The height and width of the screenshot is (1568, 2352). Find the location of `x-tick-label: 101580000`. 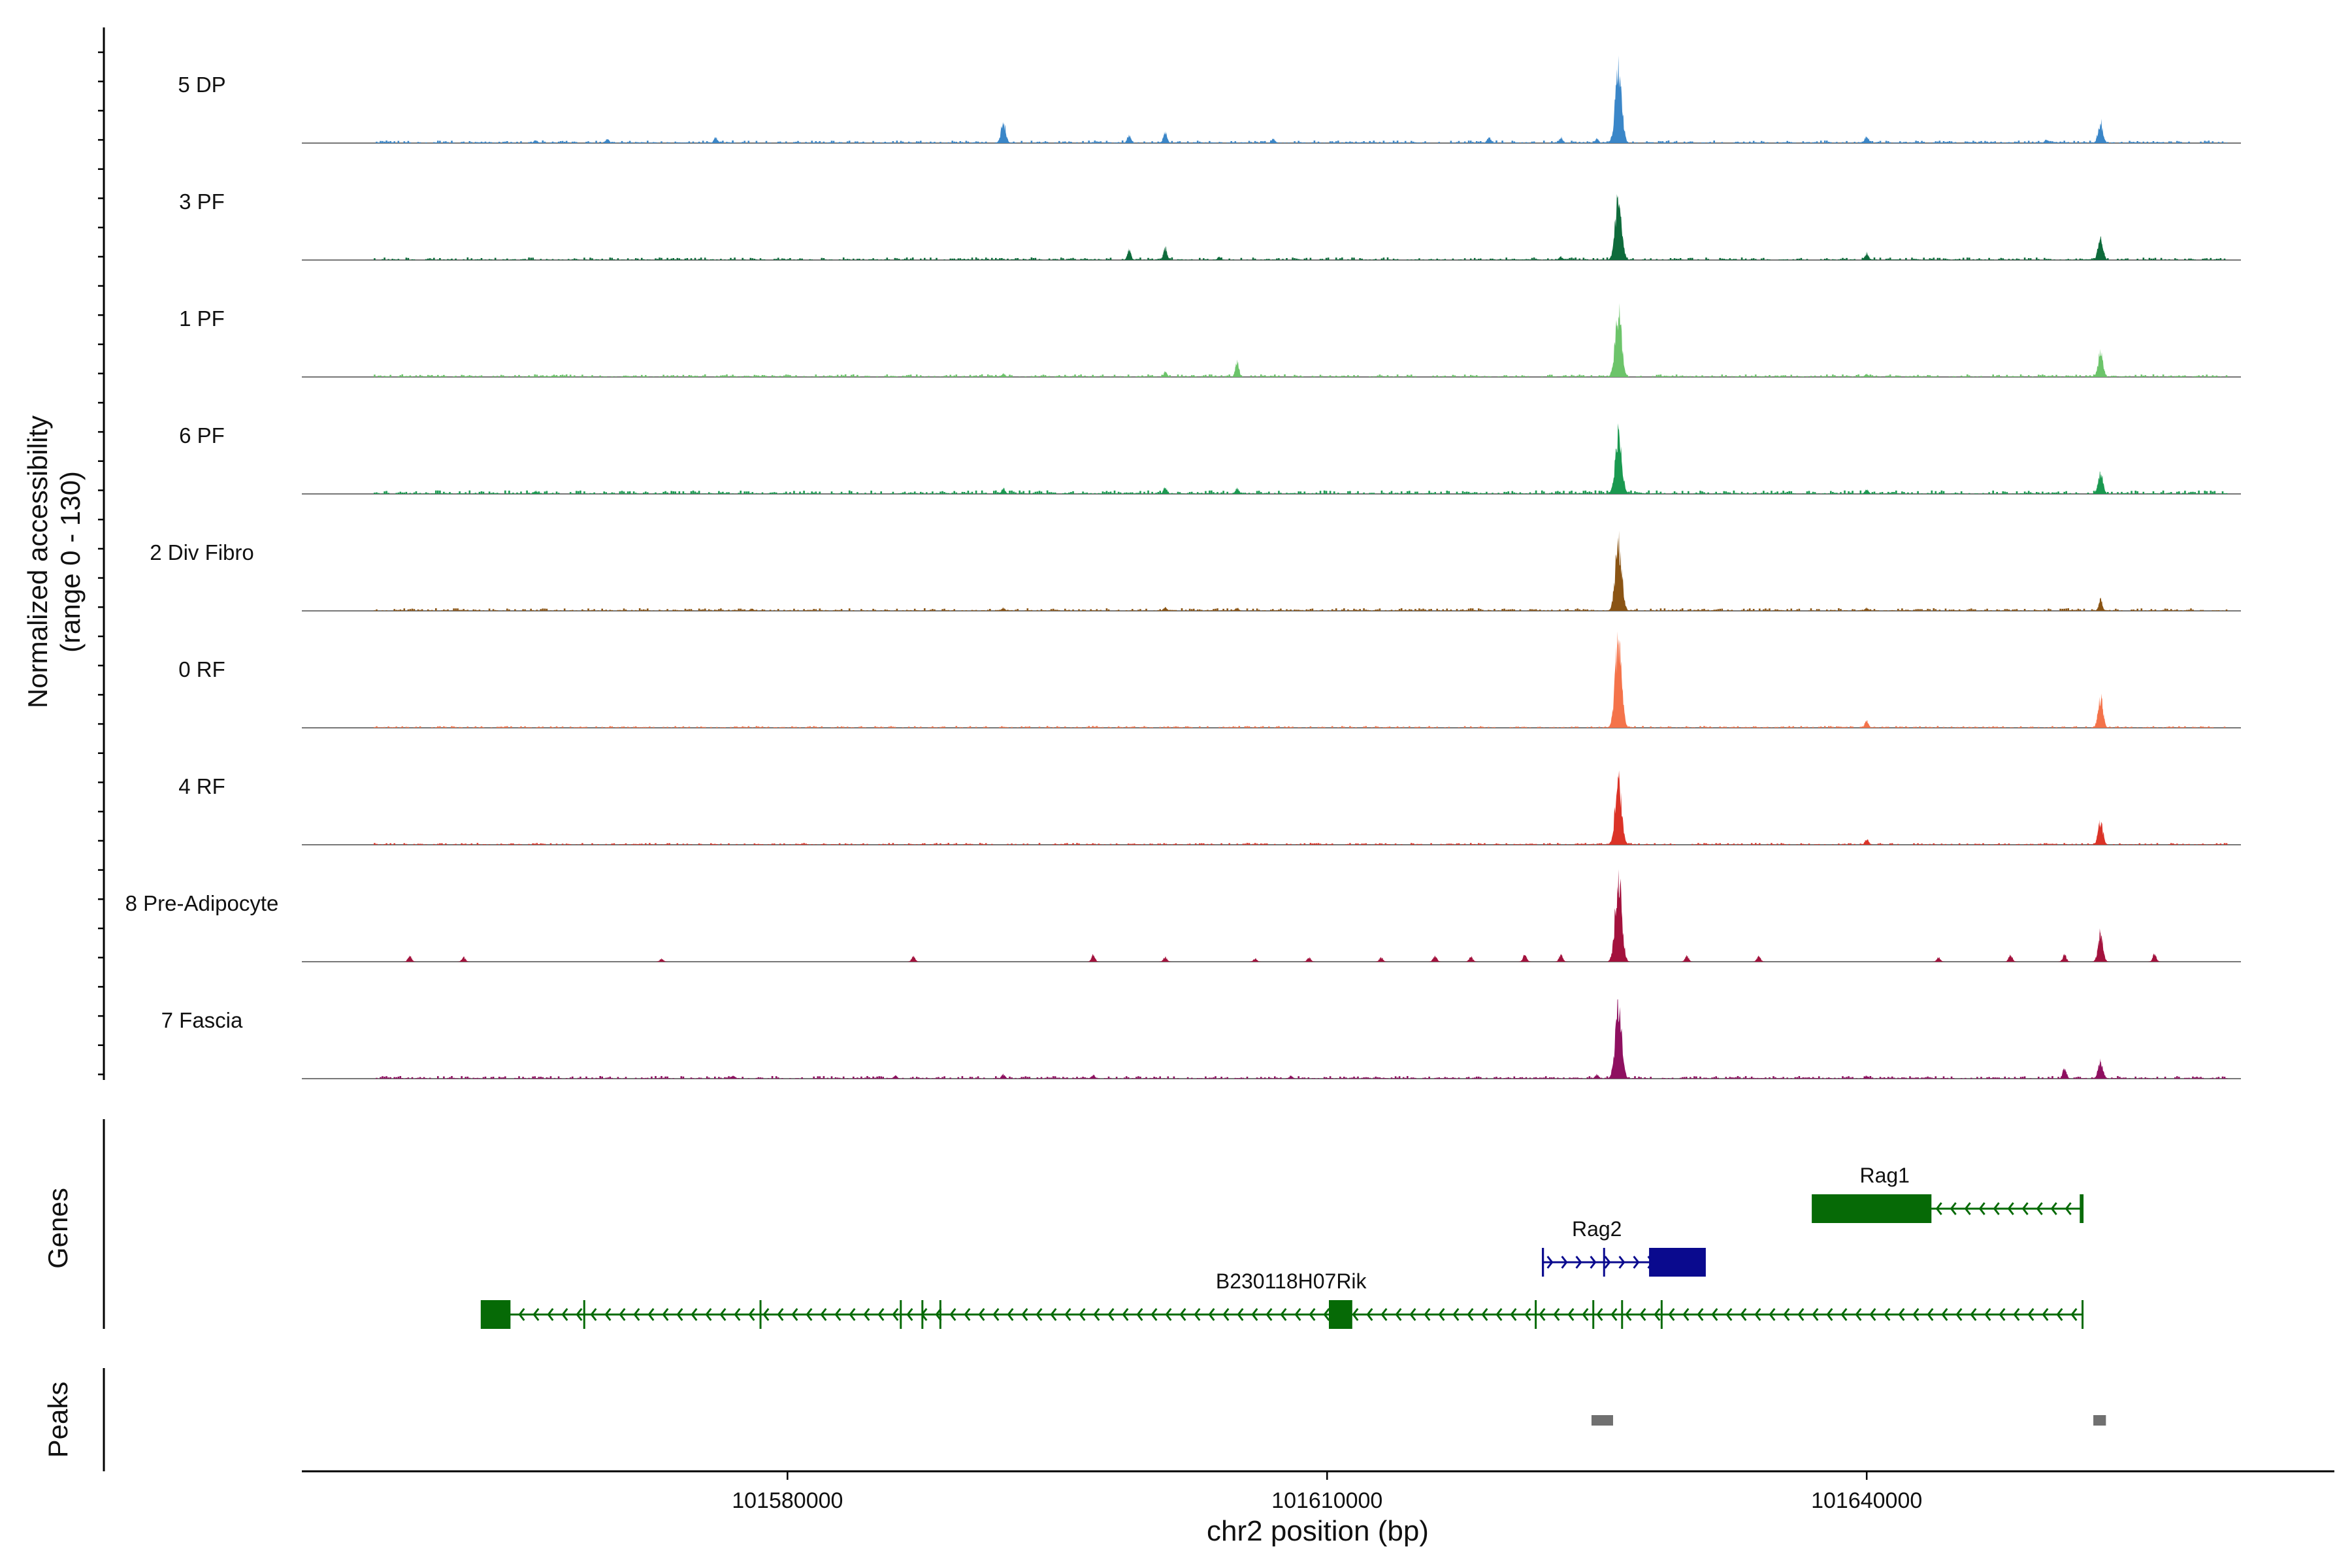

x-tick-label: 101580000 is located at coordinates (787, 1500).